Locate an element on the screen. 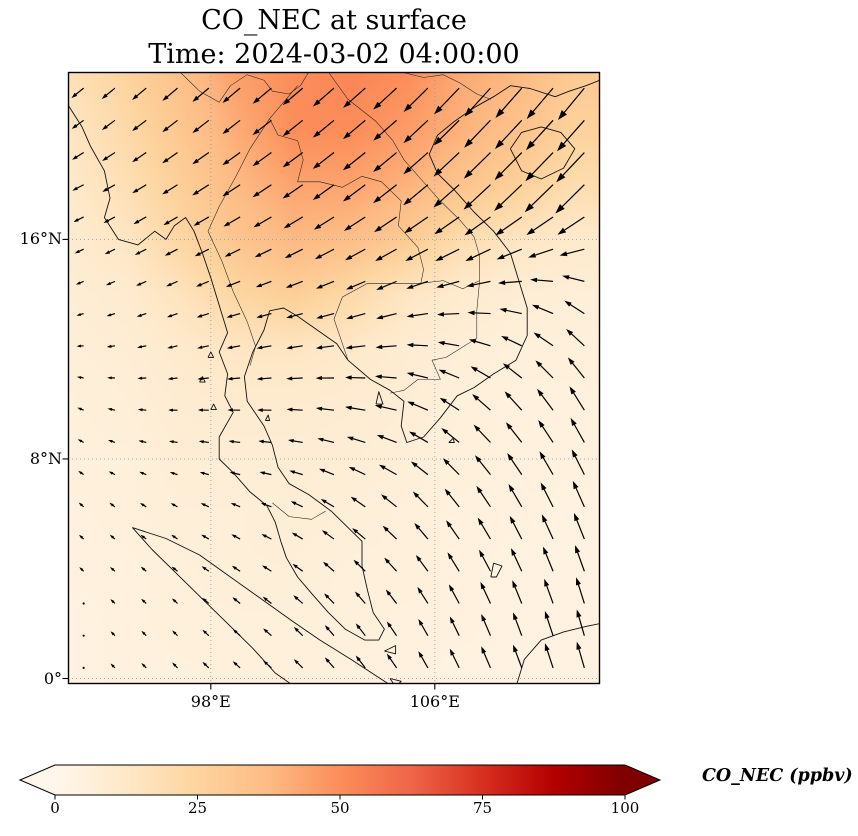 This screenshot has height=836, width=858. lat-tick-label: 8°N is located at coordinates (45, 458).